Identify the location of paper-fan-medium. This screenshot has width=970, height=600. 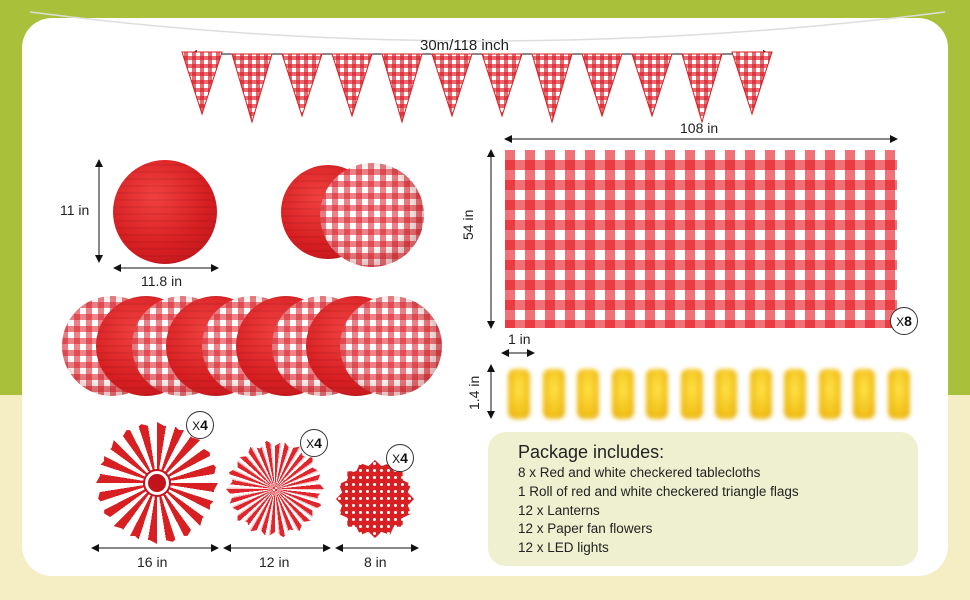
(275, 489).